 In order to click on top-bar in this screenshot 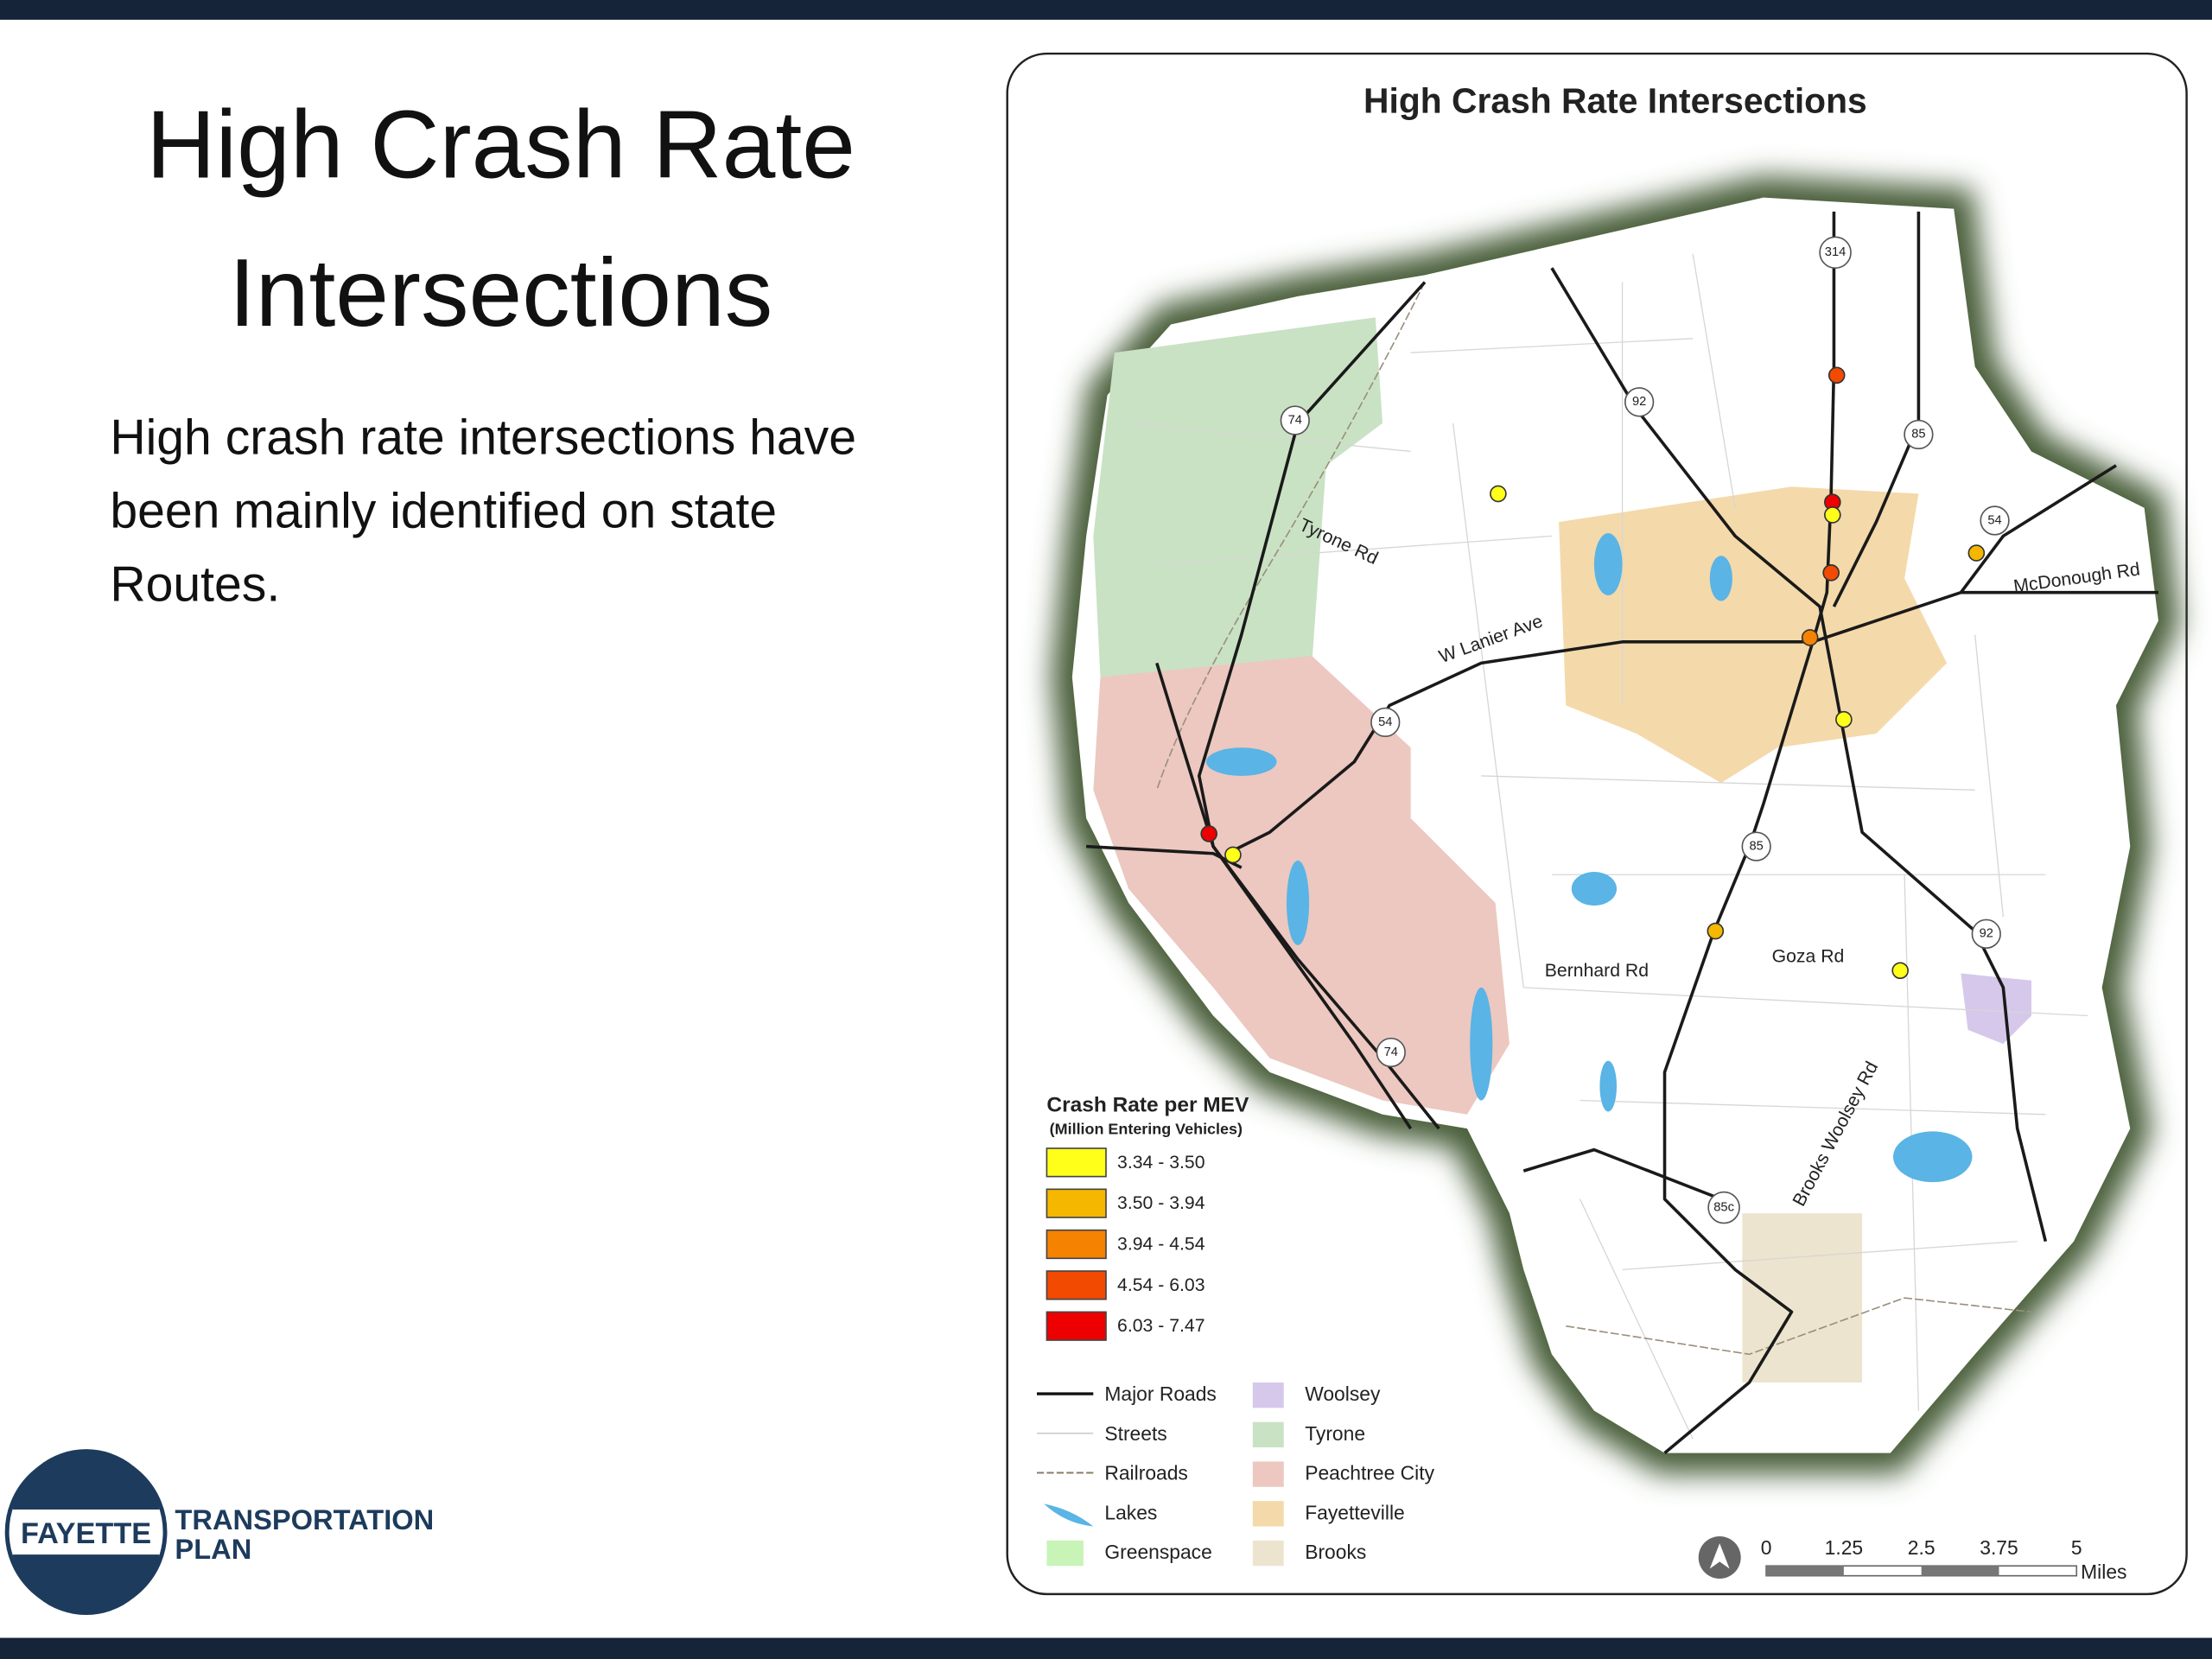, I will do `click(1106, 10)`.